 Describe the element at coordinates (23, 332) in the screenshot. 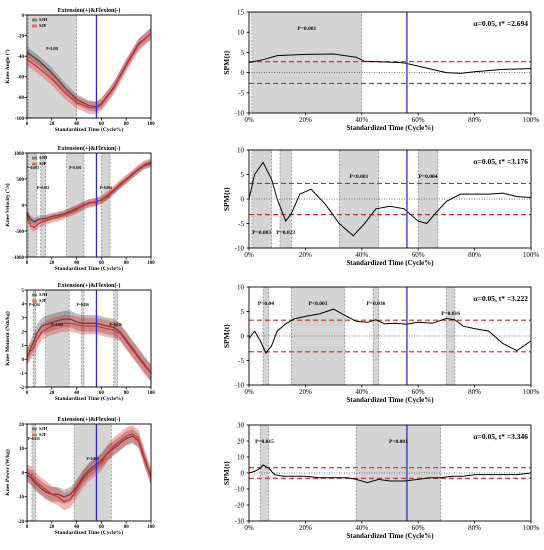

I see `y-tick-label: 2` at that location.